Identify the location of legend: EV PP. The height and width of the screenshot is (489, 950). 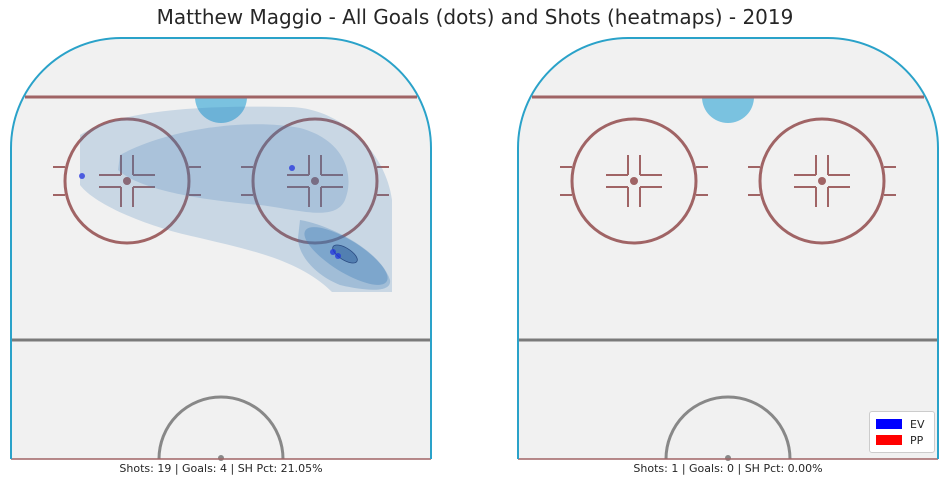
(902, 432).